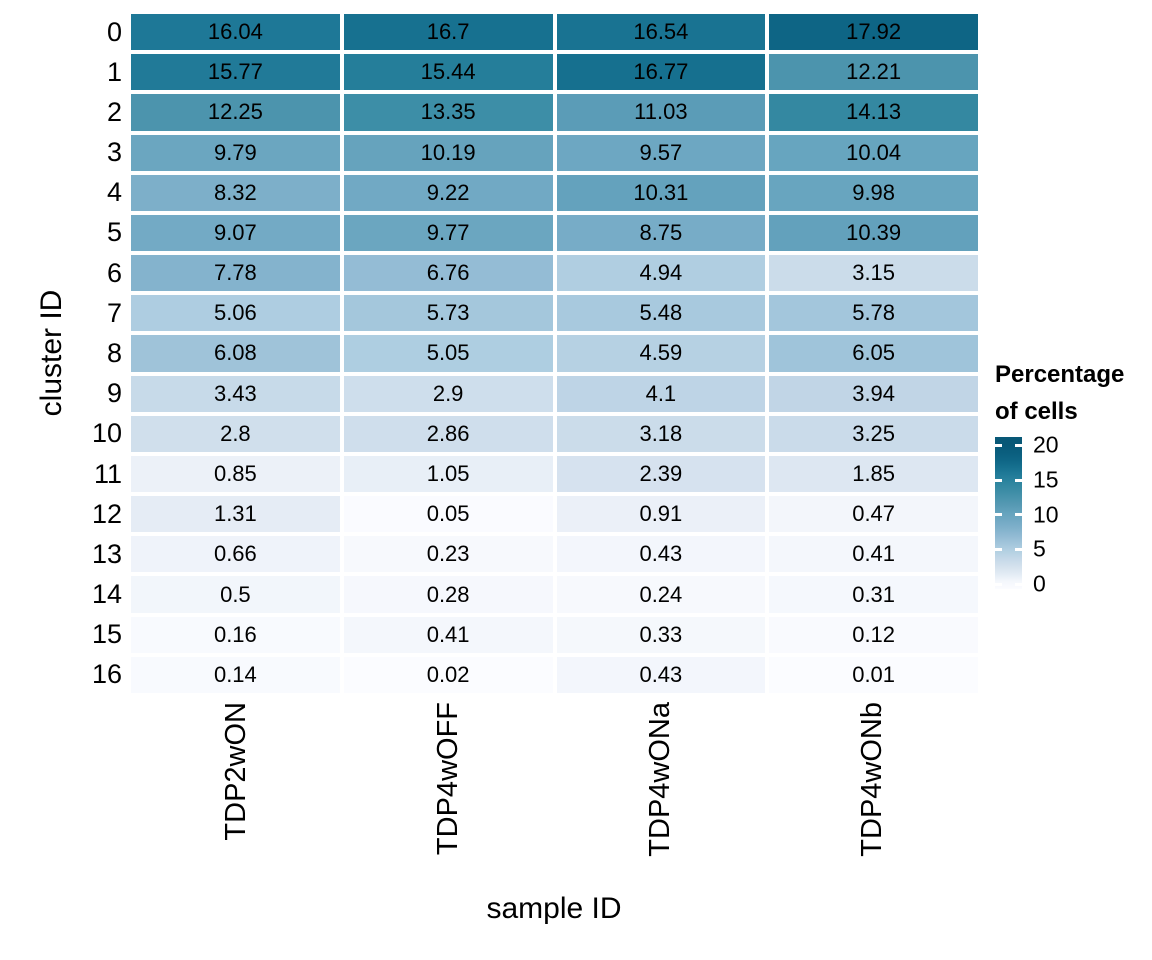 The width and height of the screenshot is (1152, 960). What do you see at coordinates (448, 313) in the screenshot?
I see `heatmap-cell: 5.73` at bounding box center [448, 313].